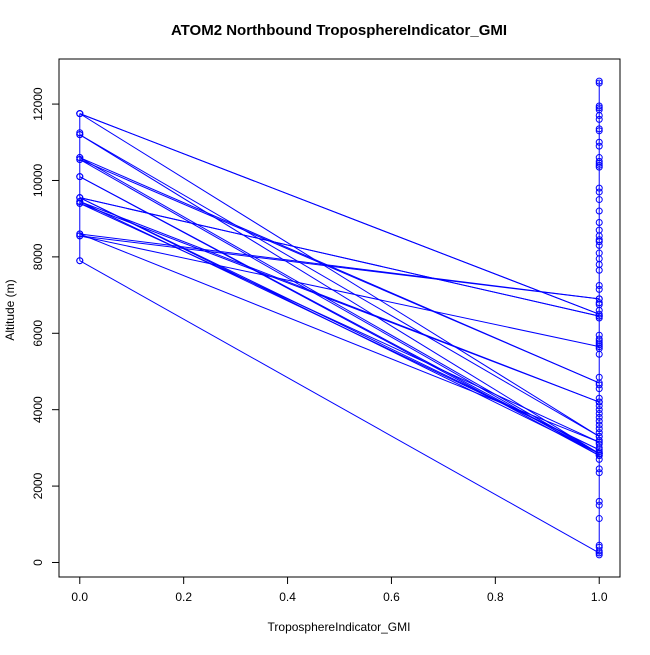 This screenshot has height=655, width=650. I want to click on x-tick-label: 0.4, so click(287, 597).